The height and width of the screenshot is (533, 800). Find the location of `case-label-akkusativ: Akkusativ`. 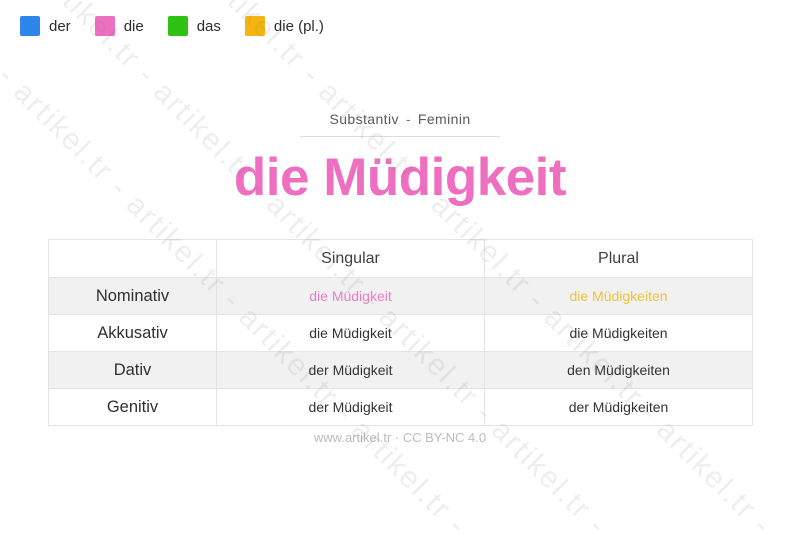

case-label-akkusativ: Akkusativ is located at coordinates (132, 333).